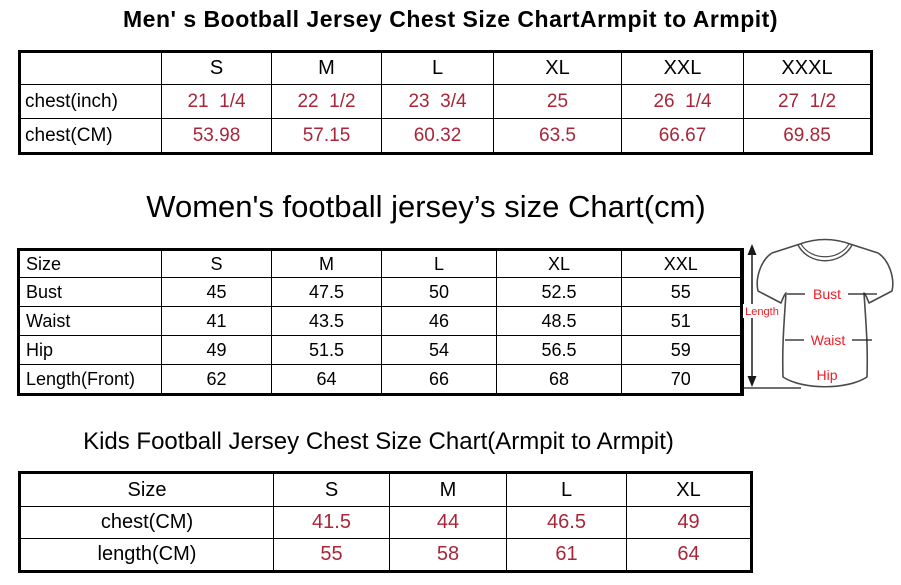 This screenshot has width=901, height=585. I want to click on column-header, so click(90, 68).